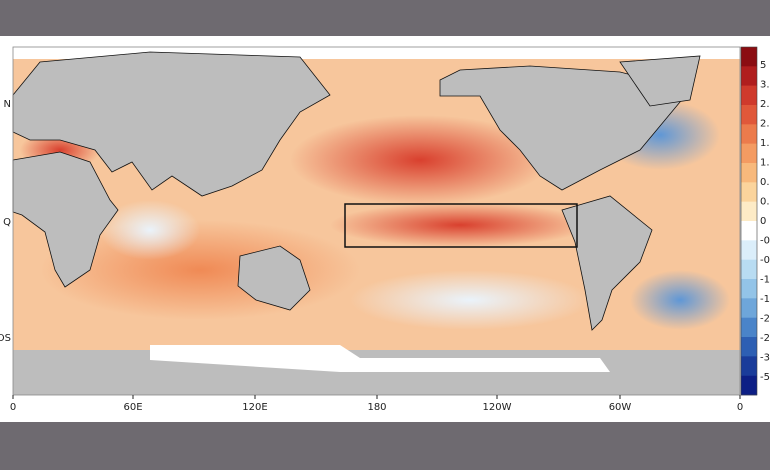 The image size is (770, 474). I want to click on australia, so click(274, 278).